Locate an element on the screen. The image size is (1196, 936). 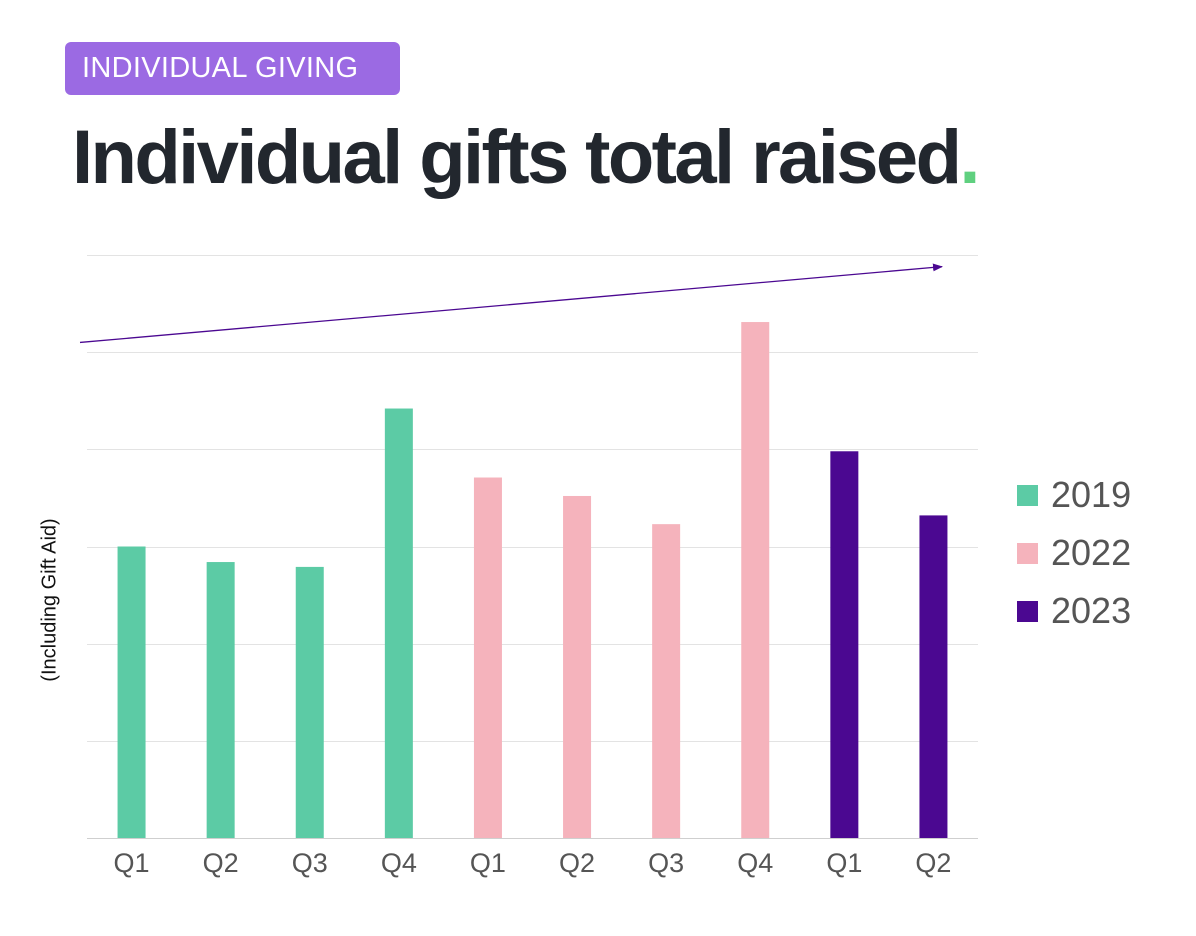
legend: 2019 2022 2023 is located at coordinates (1074, 553).